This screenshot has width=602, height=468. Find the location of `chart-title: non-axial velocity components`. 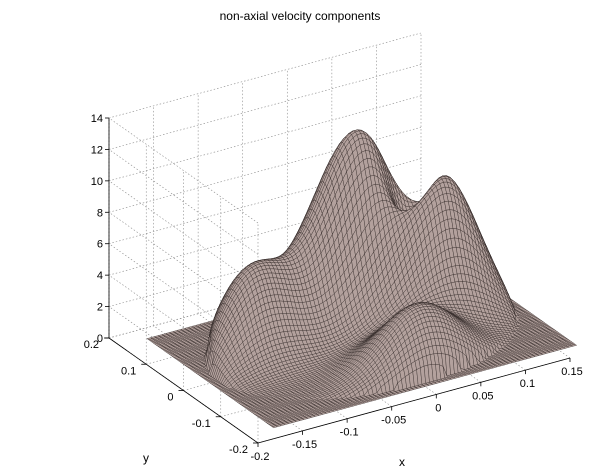

chart-title: non-axial velocity components is located at coordinates (300, 16).